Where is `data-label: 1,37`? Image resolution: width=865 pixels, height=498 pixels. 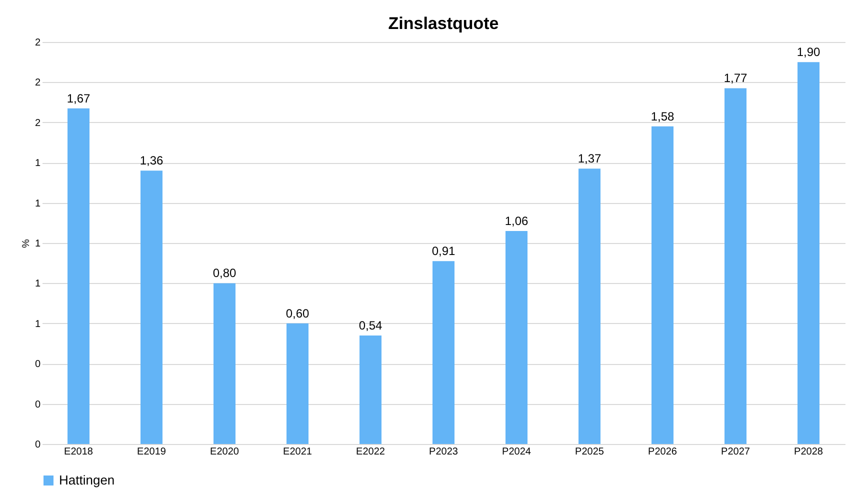 data-label: 1,37 is located at coordinates (590, 159).